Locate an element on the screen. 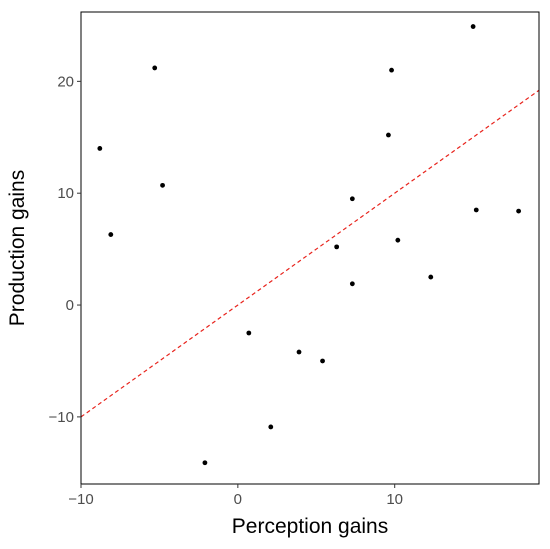 This screenshot has height=549, width=550. x-axis: −10 0 10 is located at coordinates (235, 496).